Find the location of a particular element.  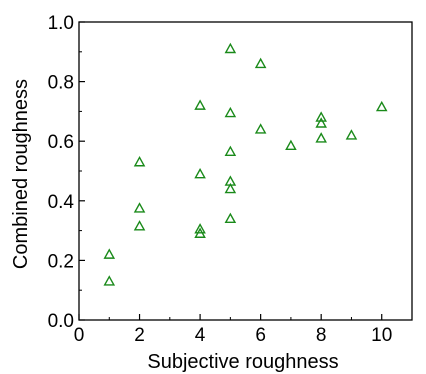

y-axis-title: Combined roughness is located at coordinates (21, 174).